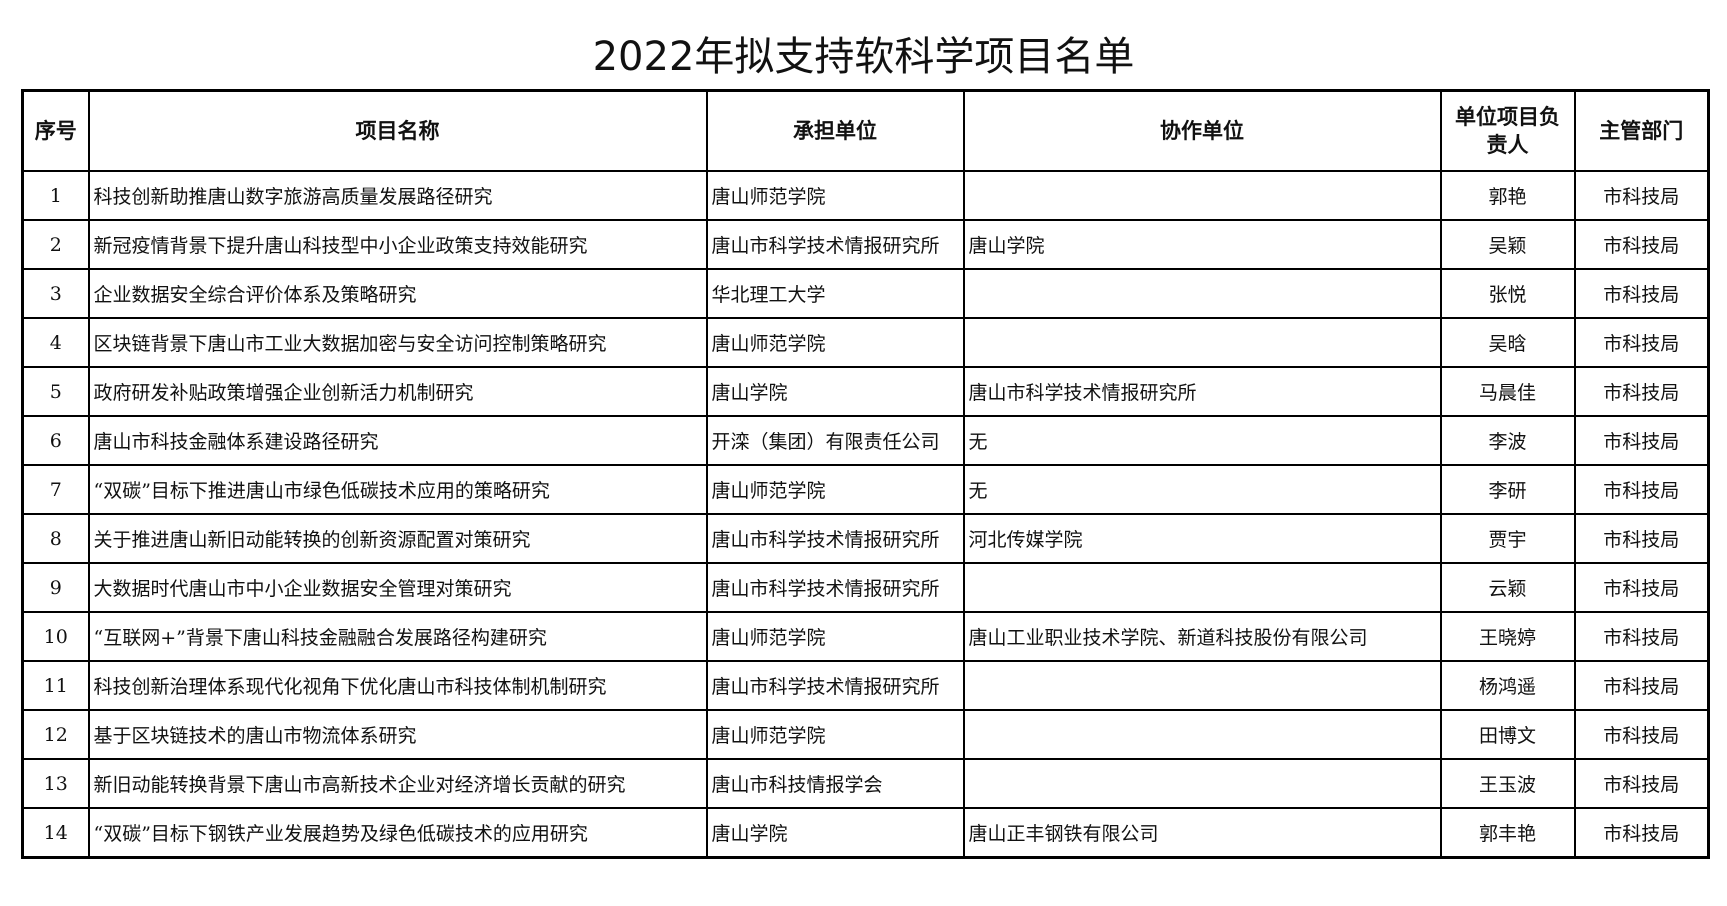 This screenshot has width=1727, height=906. Describe the element at coordinates (397, 734) in the screenshot. I see `cell-project-name: 基于区块链技术的唐山市物流体系研究` at that location.